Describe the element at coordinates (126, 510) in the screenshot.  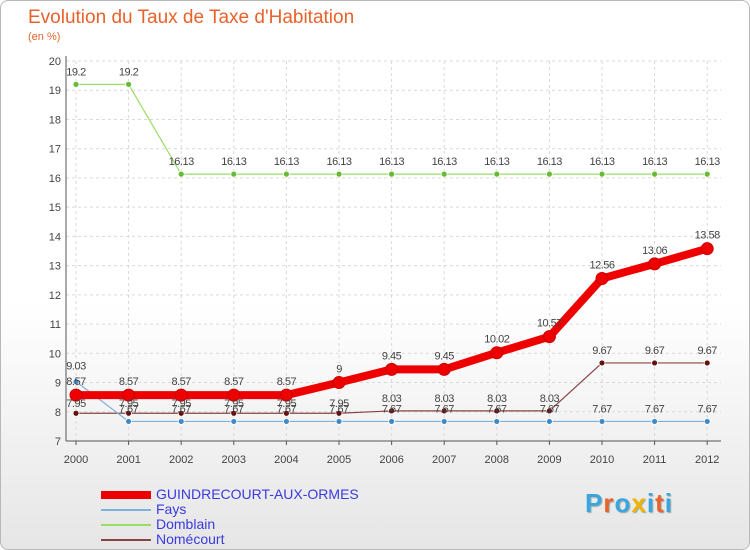
I see `legend-swatch-fays` at that location.